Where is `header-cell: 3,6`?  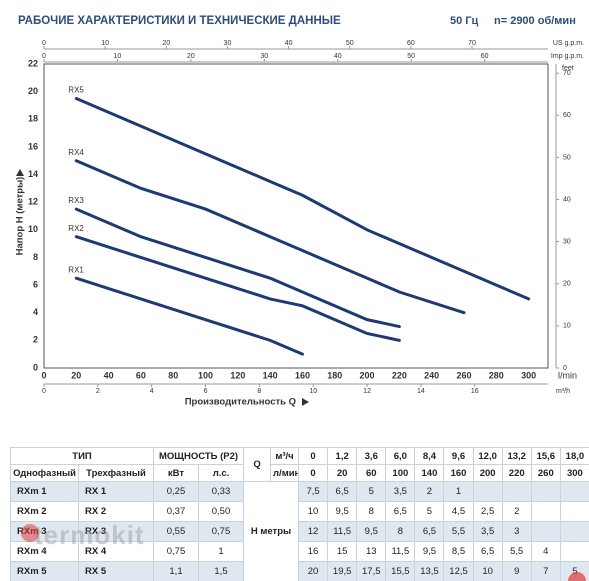
header-cell: 3,6 is located at coordinates (371, 456).